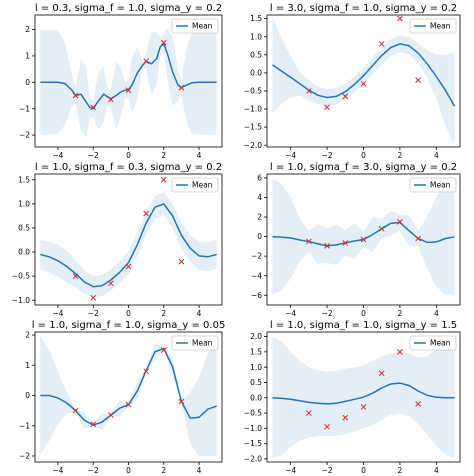 Image resolution: width=474 pixels, height=476 pixels. What do you see at coordinates (259, 178) in the screenshot?
I see `y-tick-label: 6` at bounding box center [259, 178].